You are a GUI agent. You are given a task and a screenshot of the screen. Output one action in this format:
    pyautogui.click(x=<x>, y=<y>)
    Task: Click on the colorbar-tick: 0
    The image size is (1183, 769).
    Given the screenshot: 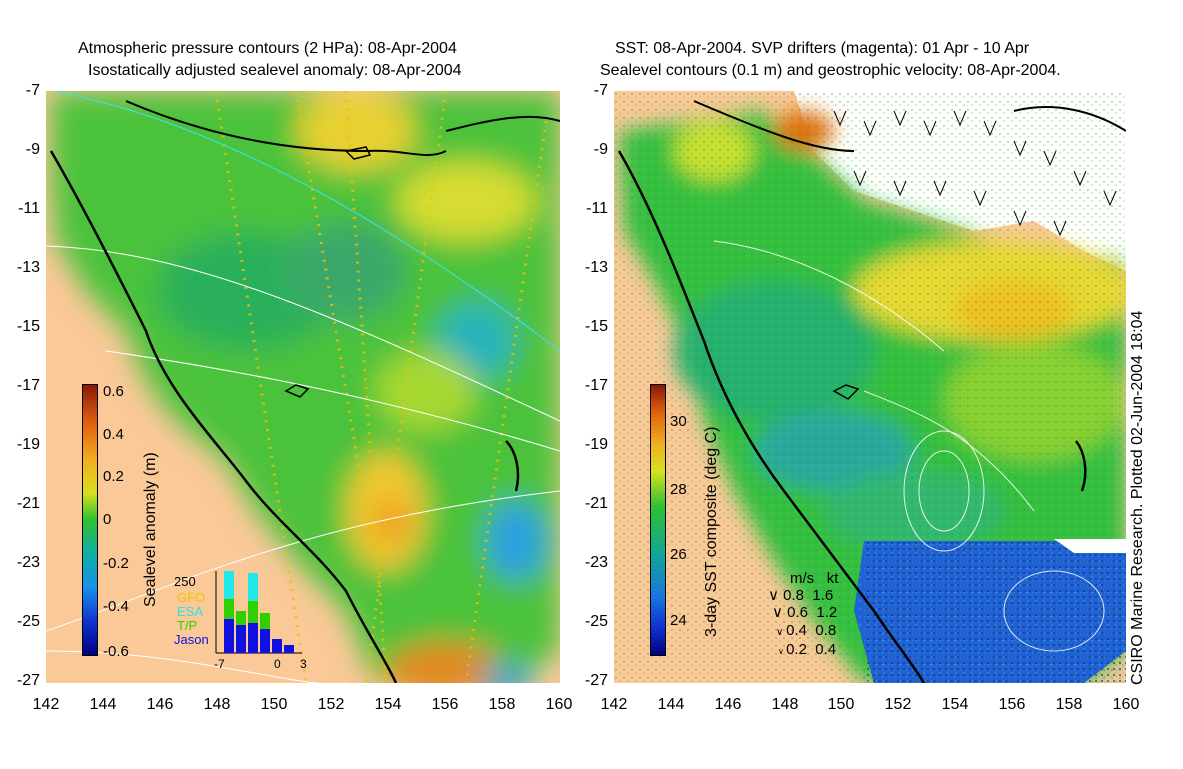 What is the action you would take?
    pyautogui.click(x=107, y=519)
    